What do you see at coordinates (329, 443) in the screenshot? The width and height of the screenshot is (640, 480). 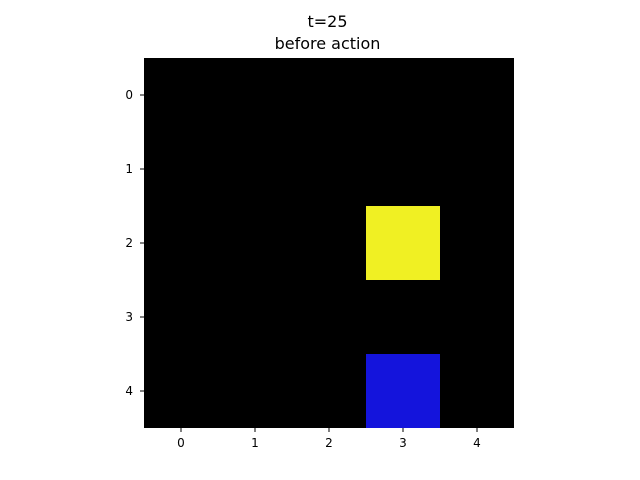 I see `x-tick-label: 2` at bounding box center [329, 443].